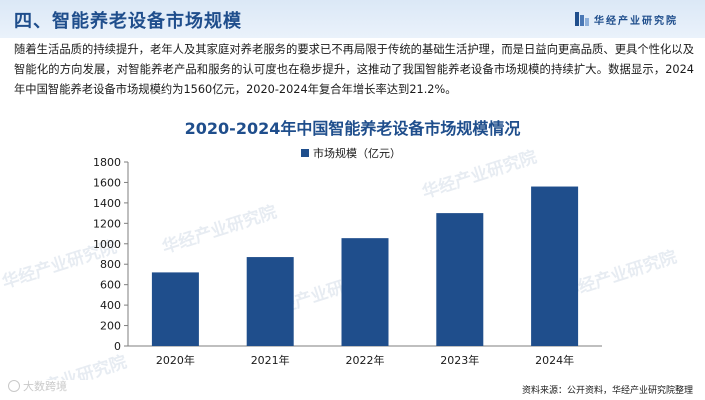  I want to click on y-tick-label: 1800, so click(107, 162).